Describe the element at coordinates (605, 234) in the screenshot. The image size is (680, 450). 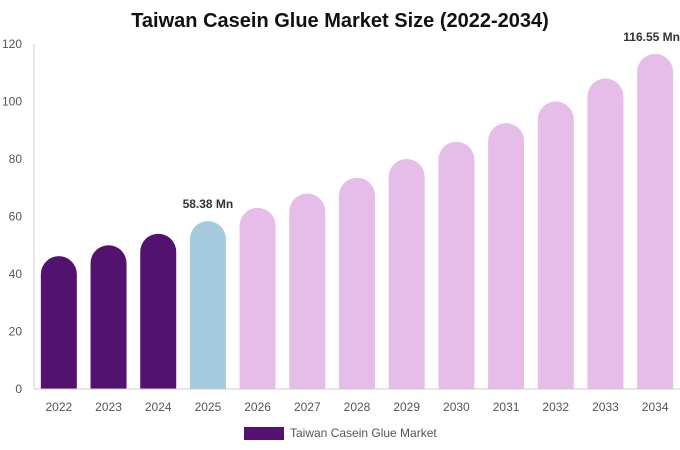
I see `bar-2033` at that location.